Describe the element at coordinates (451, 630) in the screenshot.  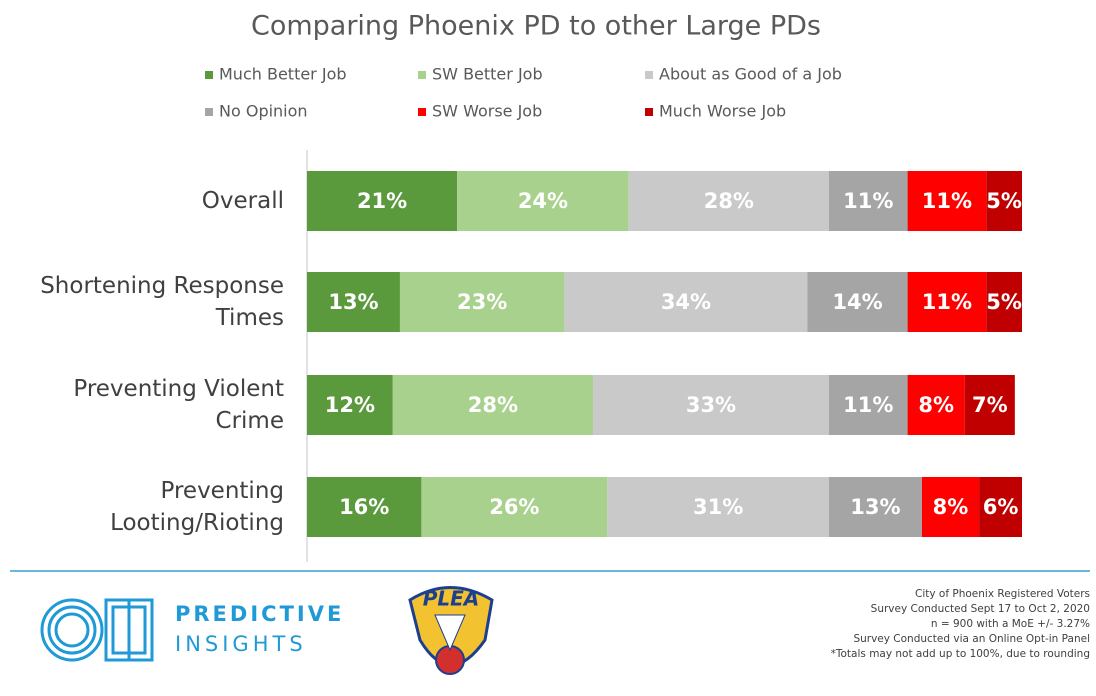
I see `plea-logo` at that location.